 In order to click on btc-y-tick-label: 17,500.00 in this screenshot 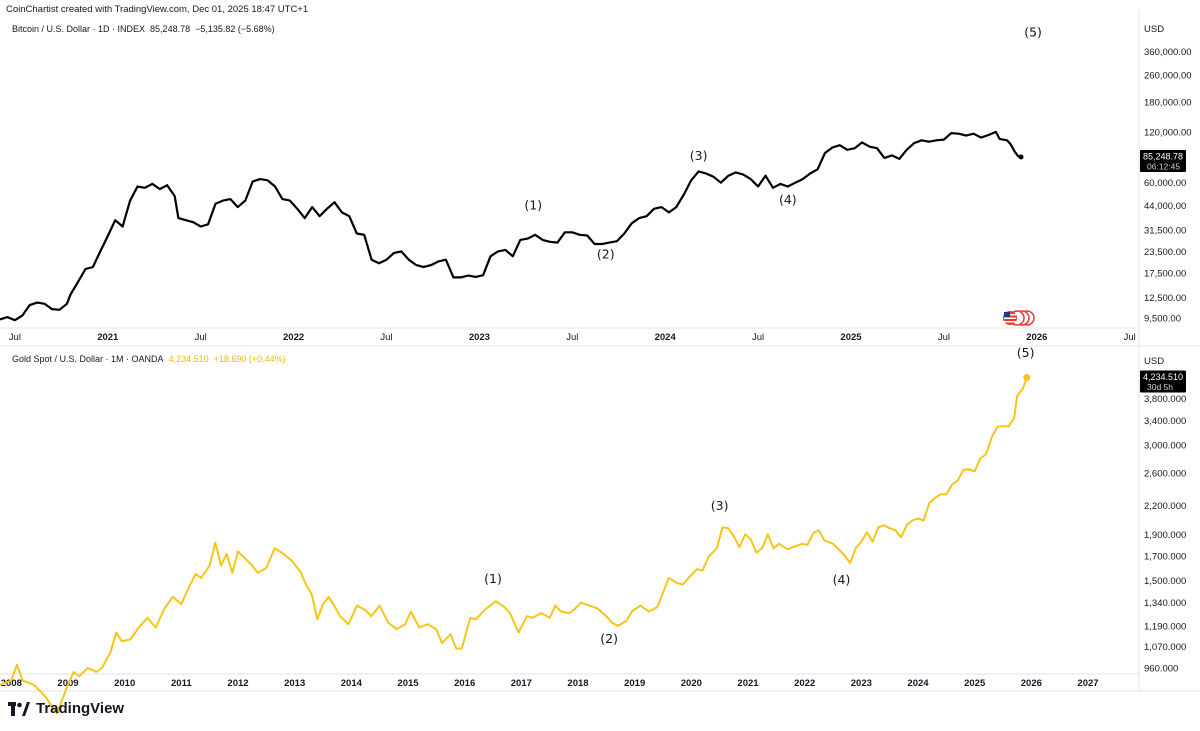, I will do `click(1165, 274)`.